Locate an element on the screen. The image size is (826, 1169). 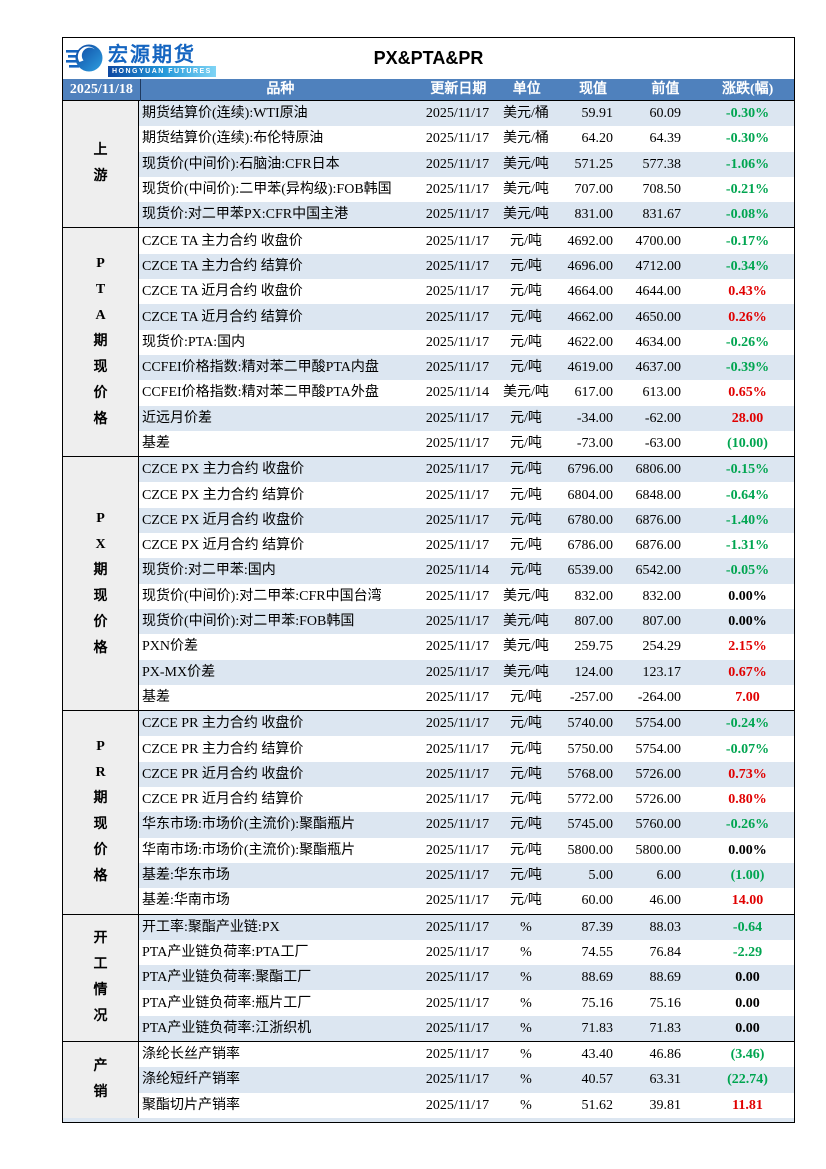
page-title: PX&PTA&PR is located at coordinates (428, 58).